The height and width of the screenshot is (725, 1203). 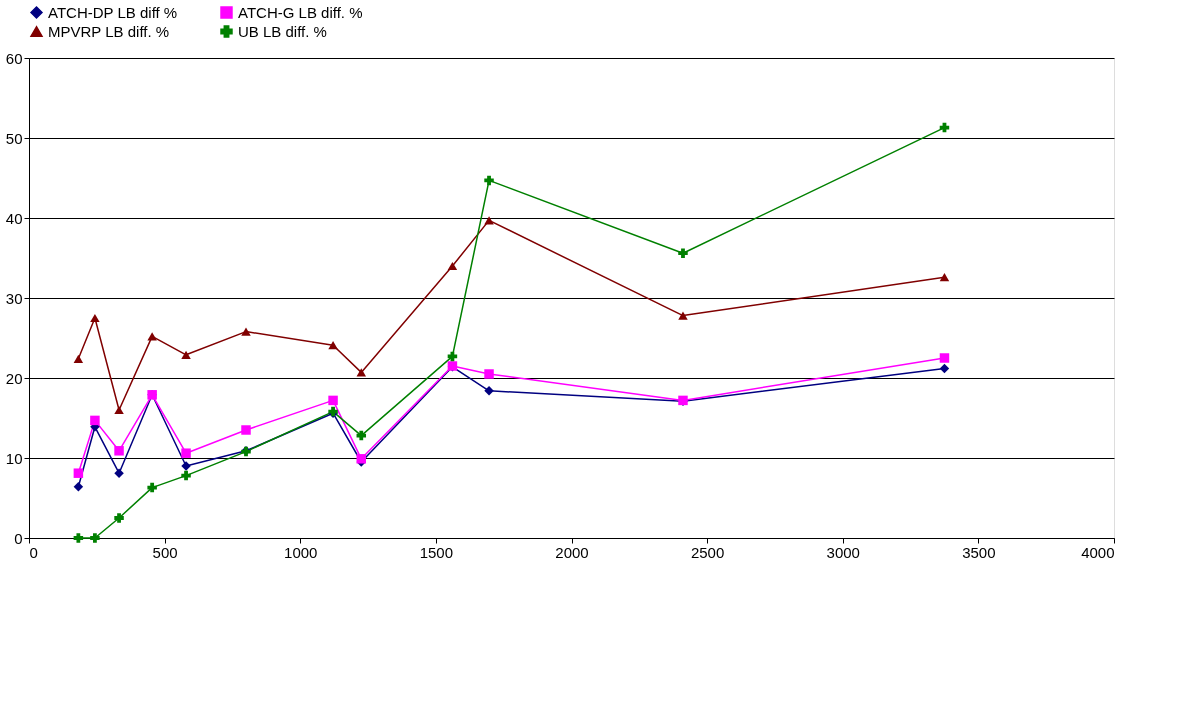 What do you see at coordinates (436, 552) in the screenshot?
I see `x-tick-label: 1500` at bounding box center [436, 552].